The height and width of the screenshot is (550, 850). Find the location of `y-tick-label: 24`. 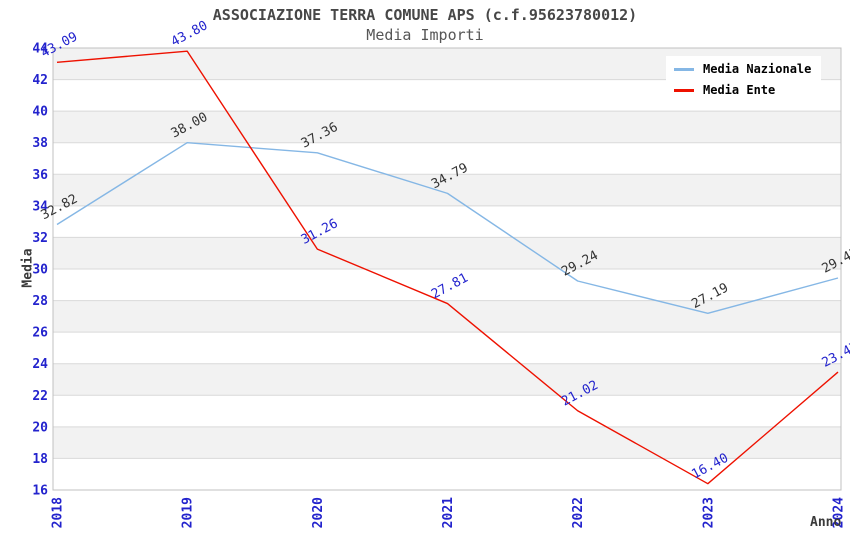

y-tick-label: 24 is located at coordinates (40, 364).